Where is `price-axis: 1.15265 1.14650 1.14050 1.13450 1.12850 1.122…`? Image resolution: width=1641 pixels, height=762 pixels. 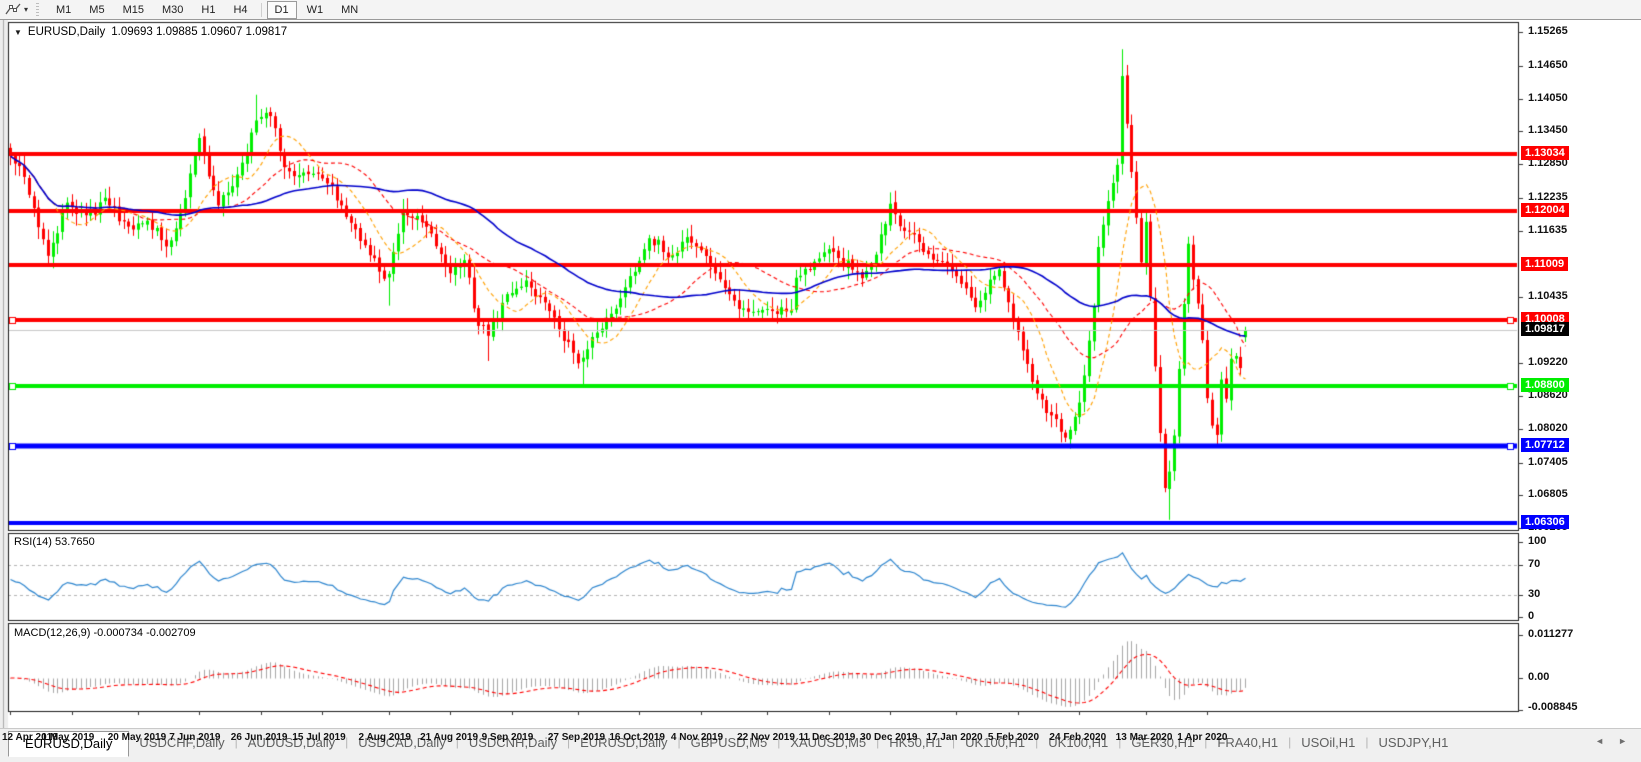
price-axis: 1.15265 1.14650 1.14050 1.13450 1.12850 1.122… is located at coordinates (1580, 366).